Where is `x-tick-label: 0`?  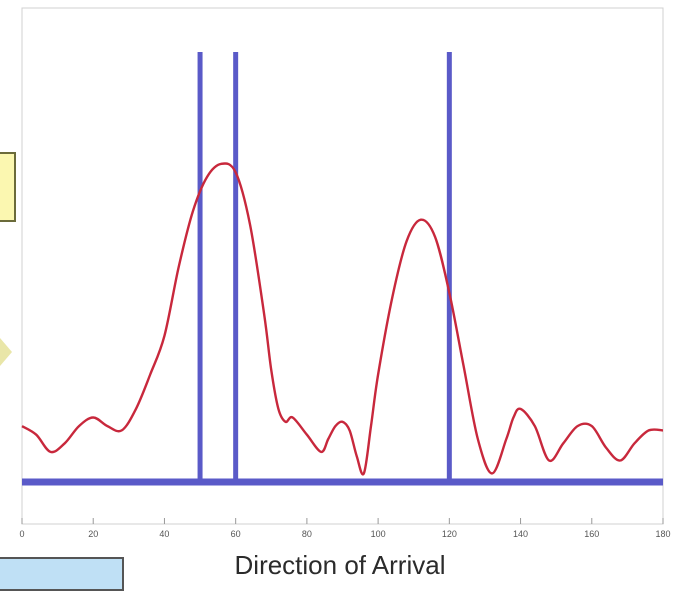 x-tick-label: 0 is located at coordinates (21, 534).